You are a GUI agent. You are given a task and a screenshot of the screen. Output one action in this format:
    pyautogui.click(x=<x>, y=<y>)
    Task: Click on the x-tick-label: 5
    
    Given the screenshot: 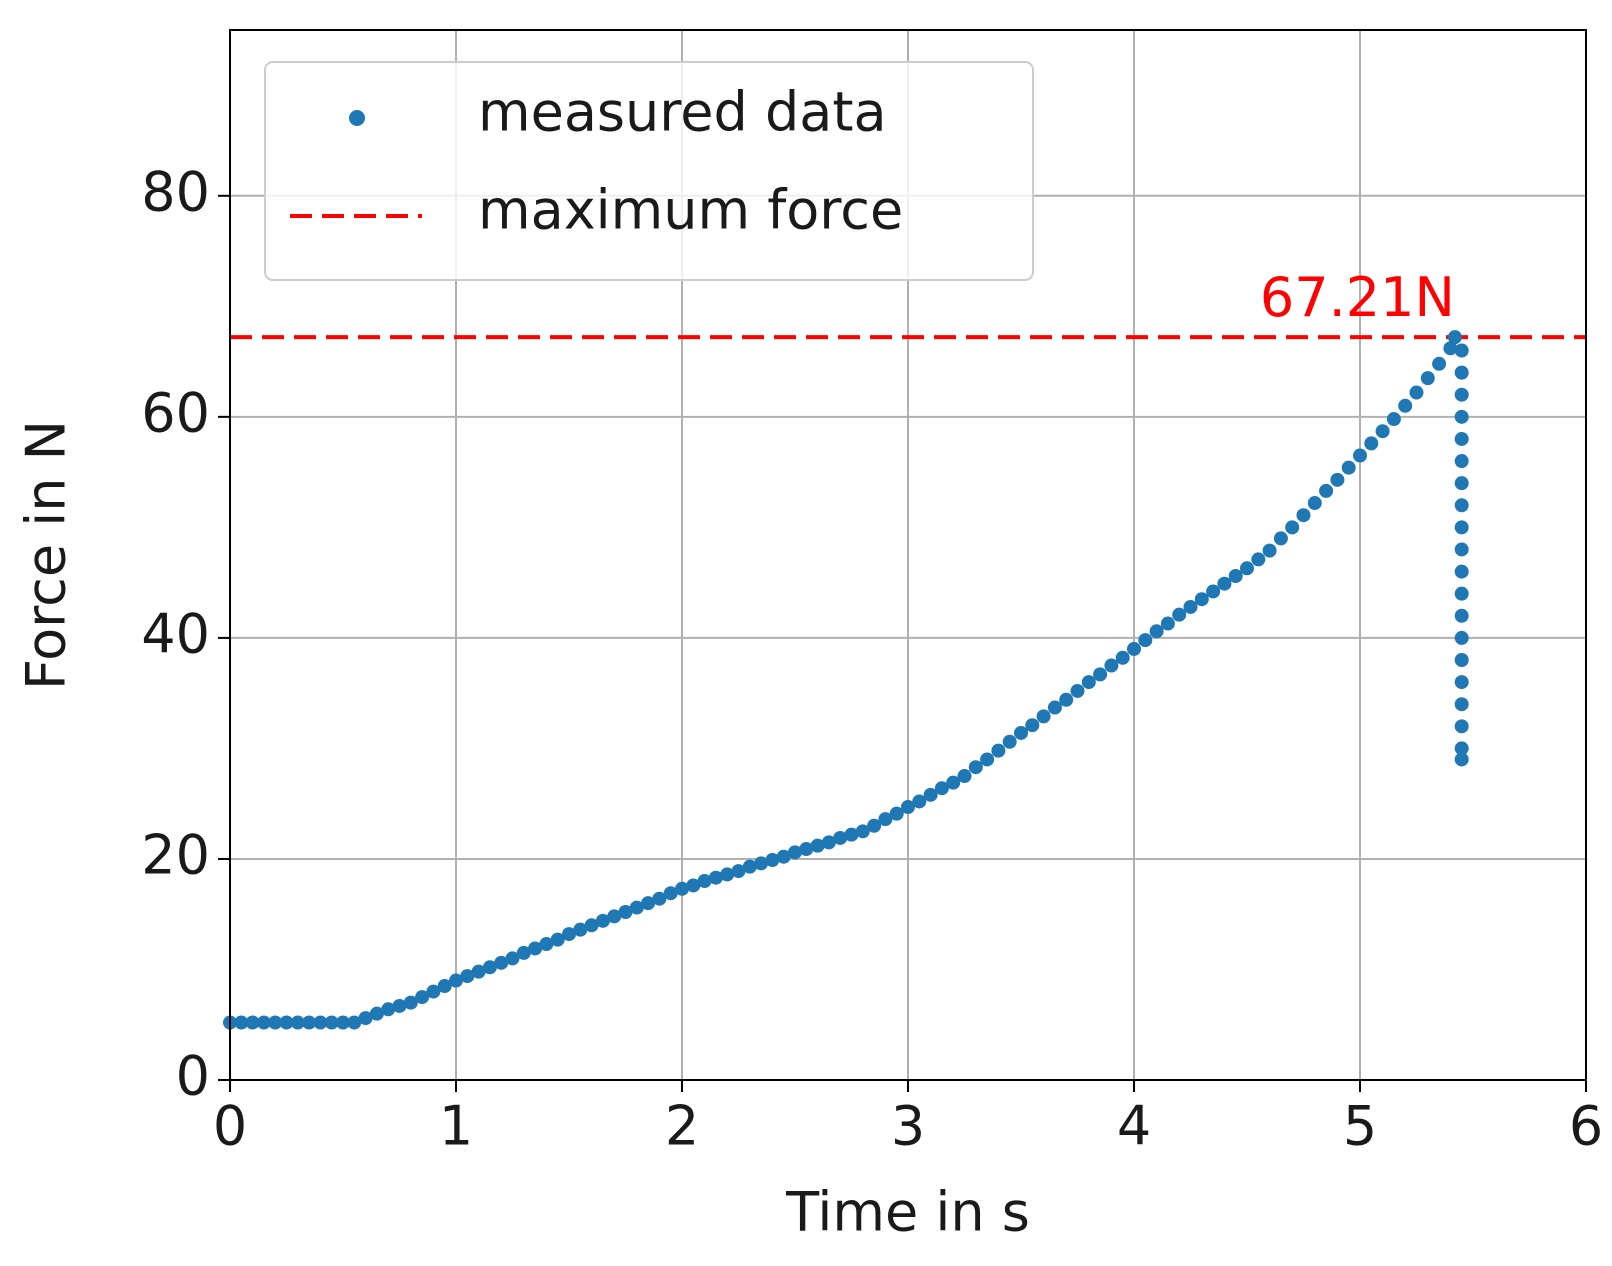 What is the action you would take?
    pyautogui.click(x=1360, y=1126)
    